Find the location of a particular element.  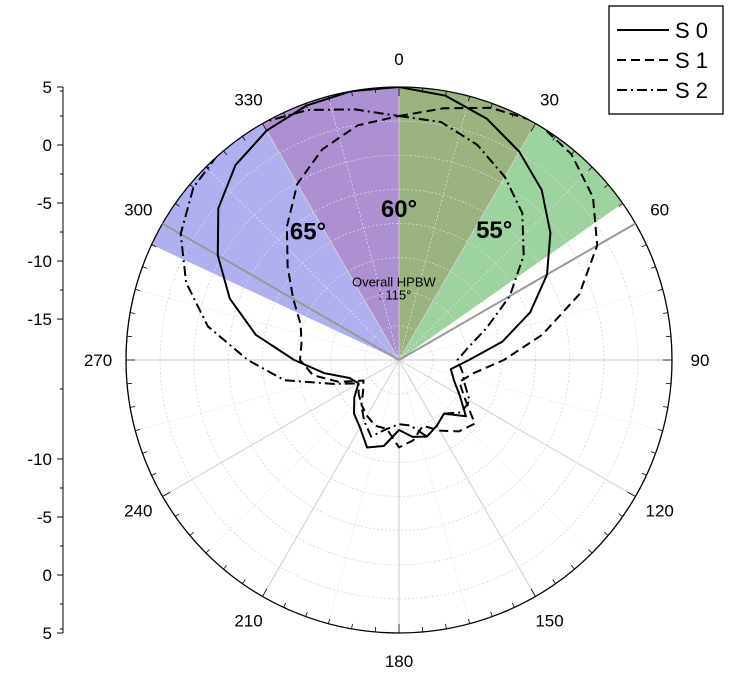

angle-label-90: 90 is located at coordinates (700, 360).